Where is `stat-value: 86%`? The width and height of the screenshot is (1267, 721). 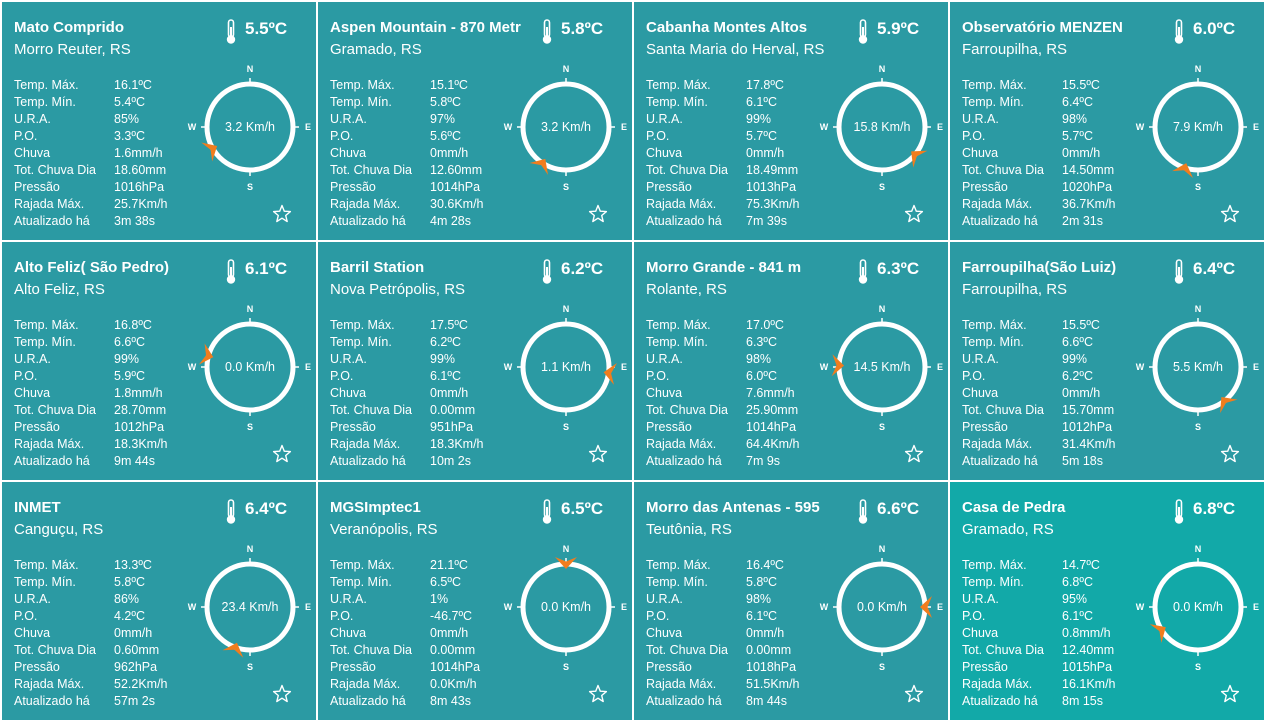
stat-value: 86% is located at coordinates (127, 599).